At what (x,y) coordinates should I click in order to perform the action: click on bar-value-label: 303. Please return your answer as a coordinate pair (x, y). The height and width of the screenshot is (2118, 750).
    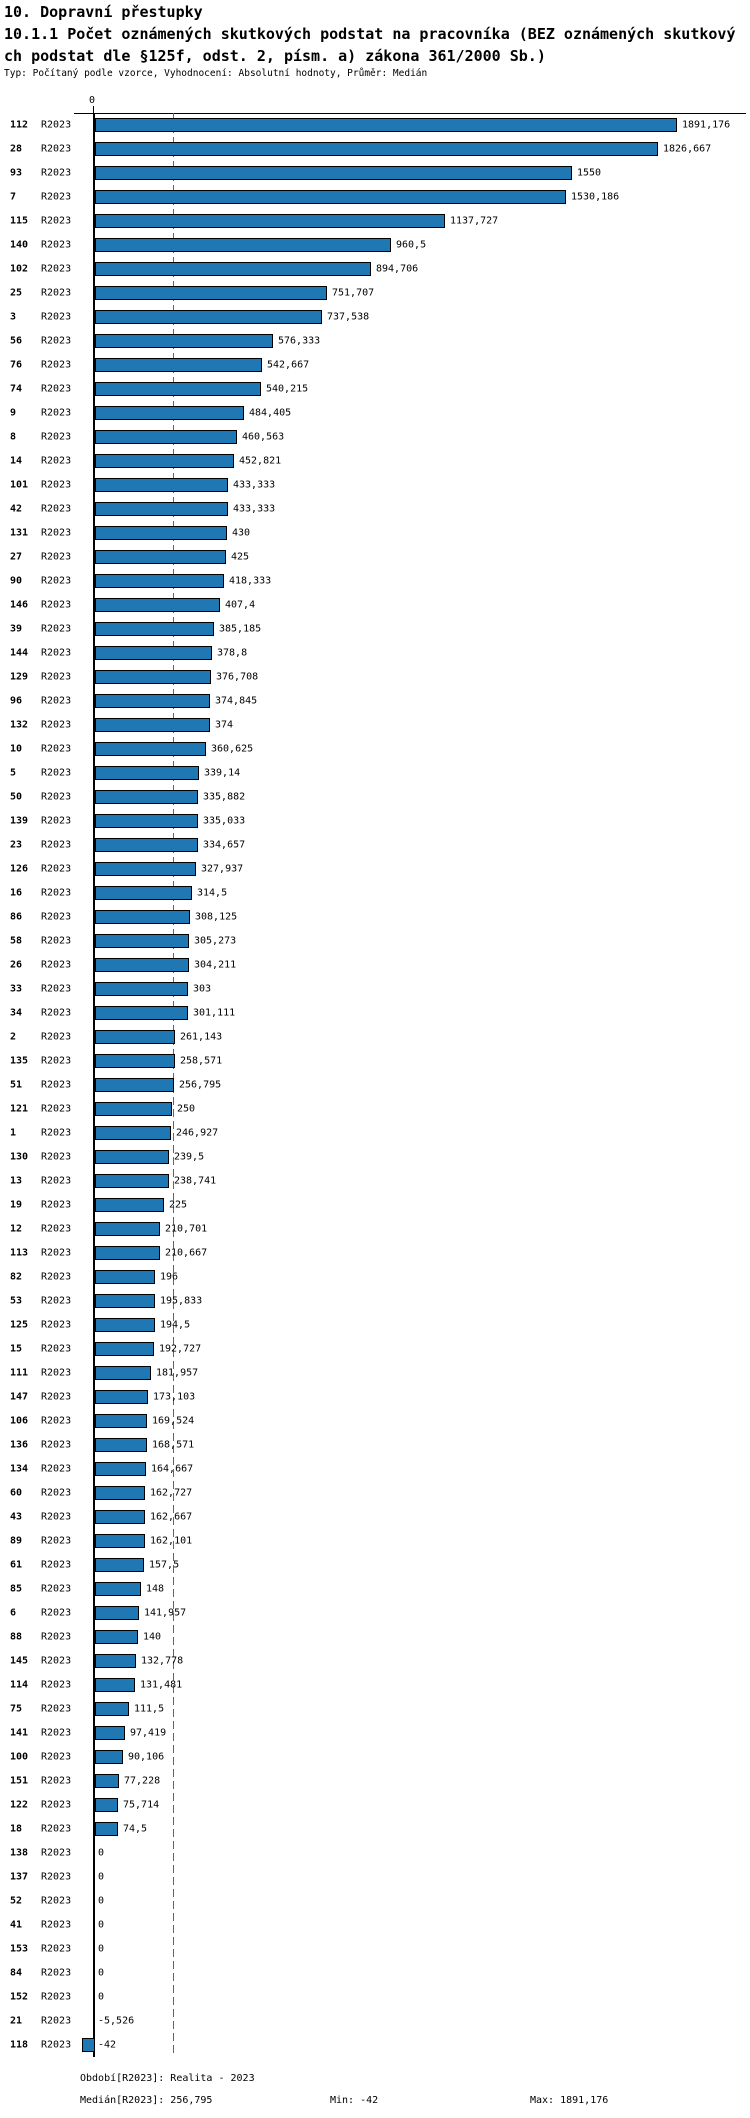
    Looking at the image, I should click on (202, 989).